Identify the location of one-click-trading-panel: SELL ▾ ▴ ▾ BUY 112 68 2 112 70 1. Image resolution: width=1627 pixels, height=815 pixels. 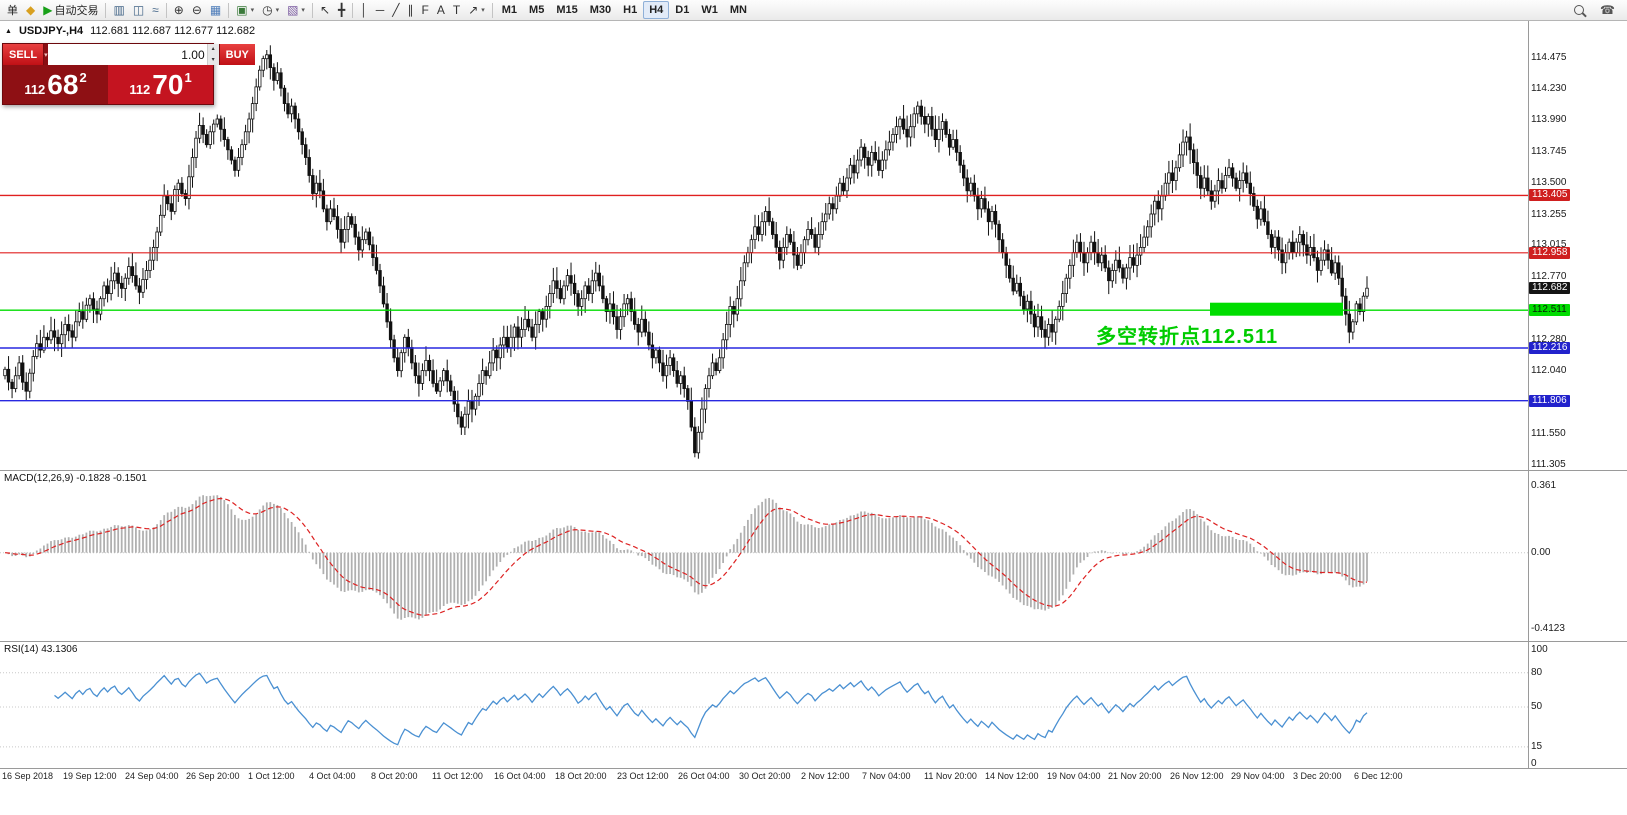
(128, 74).